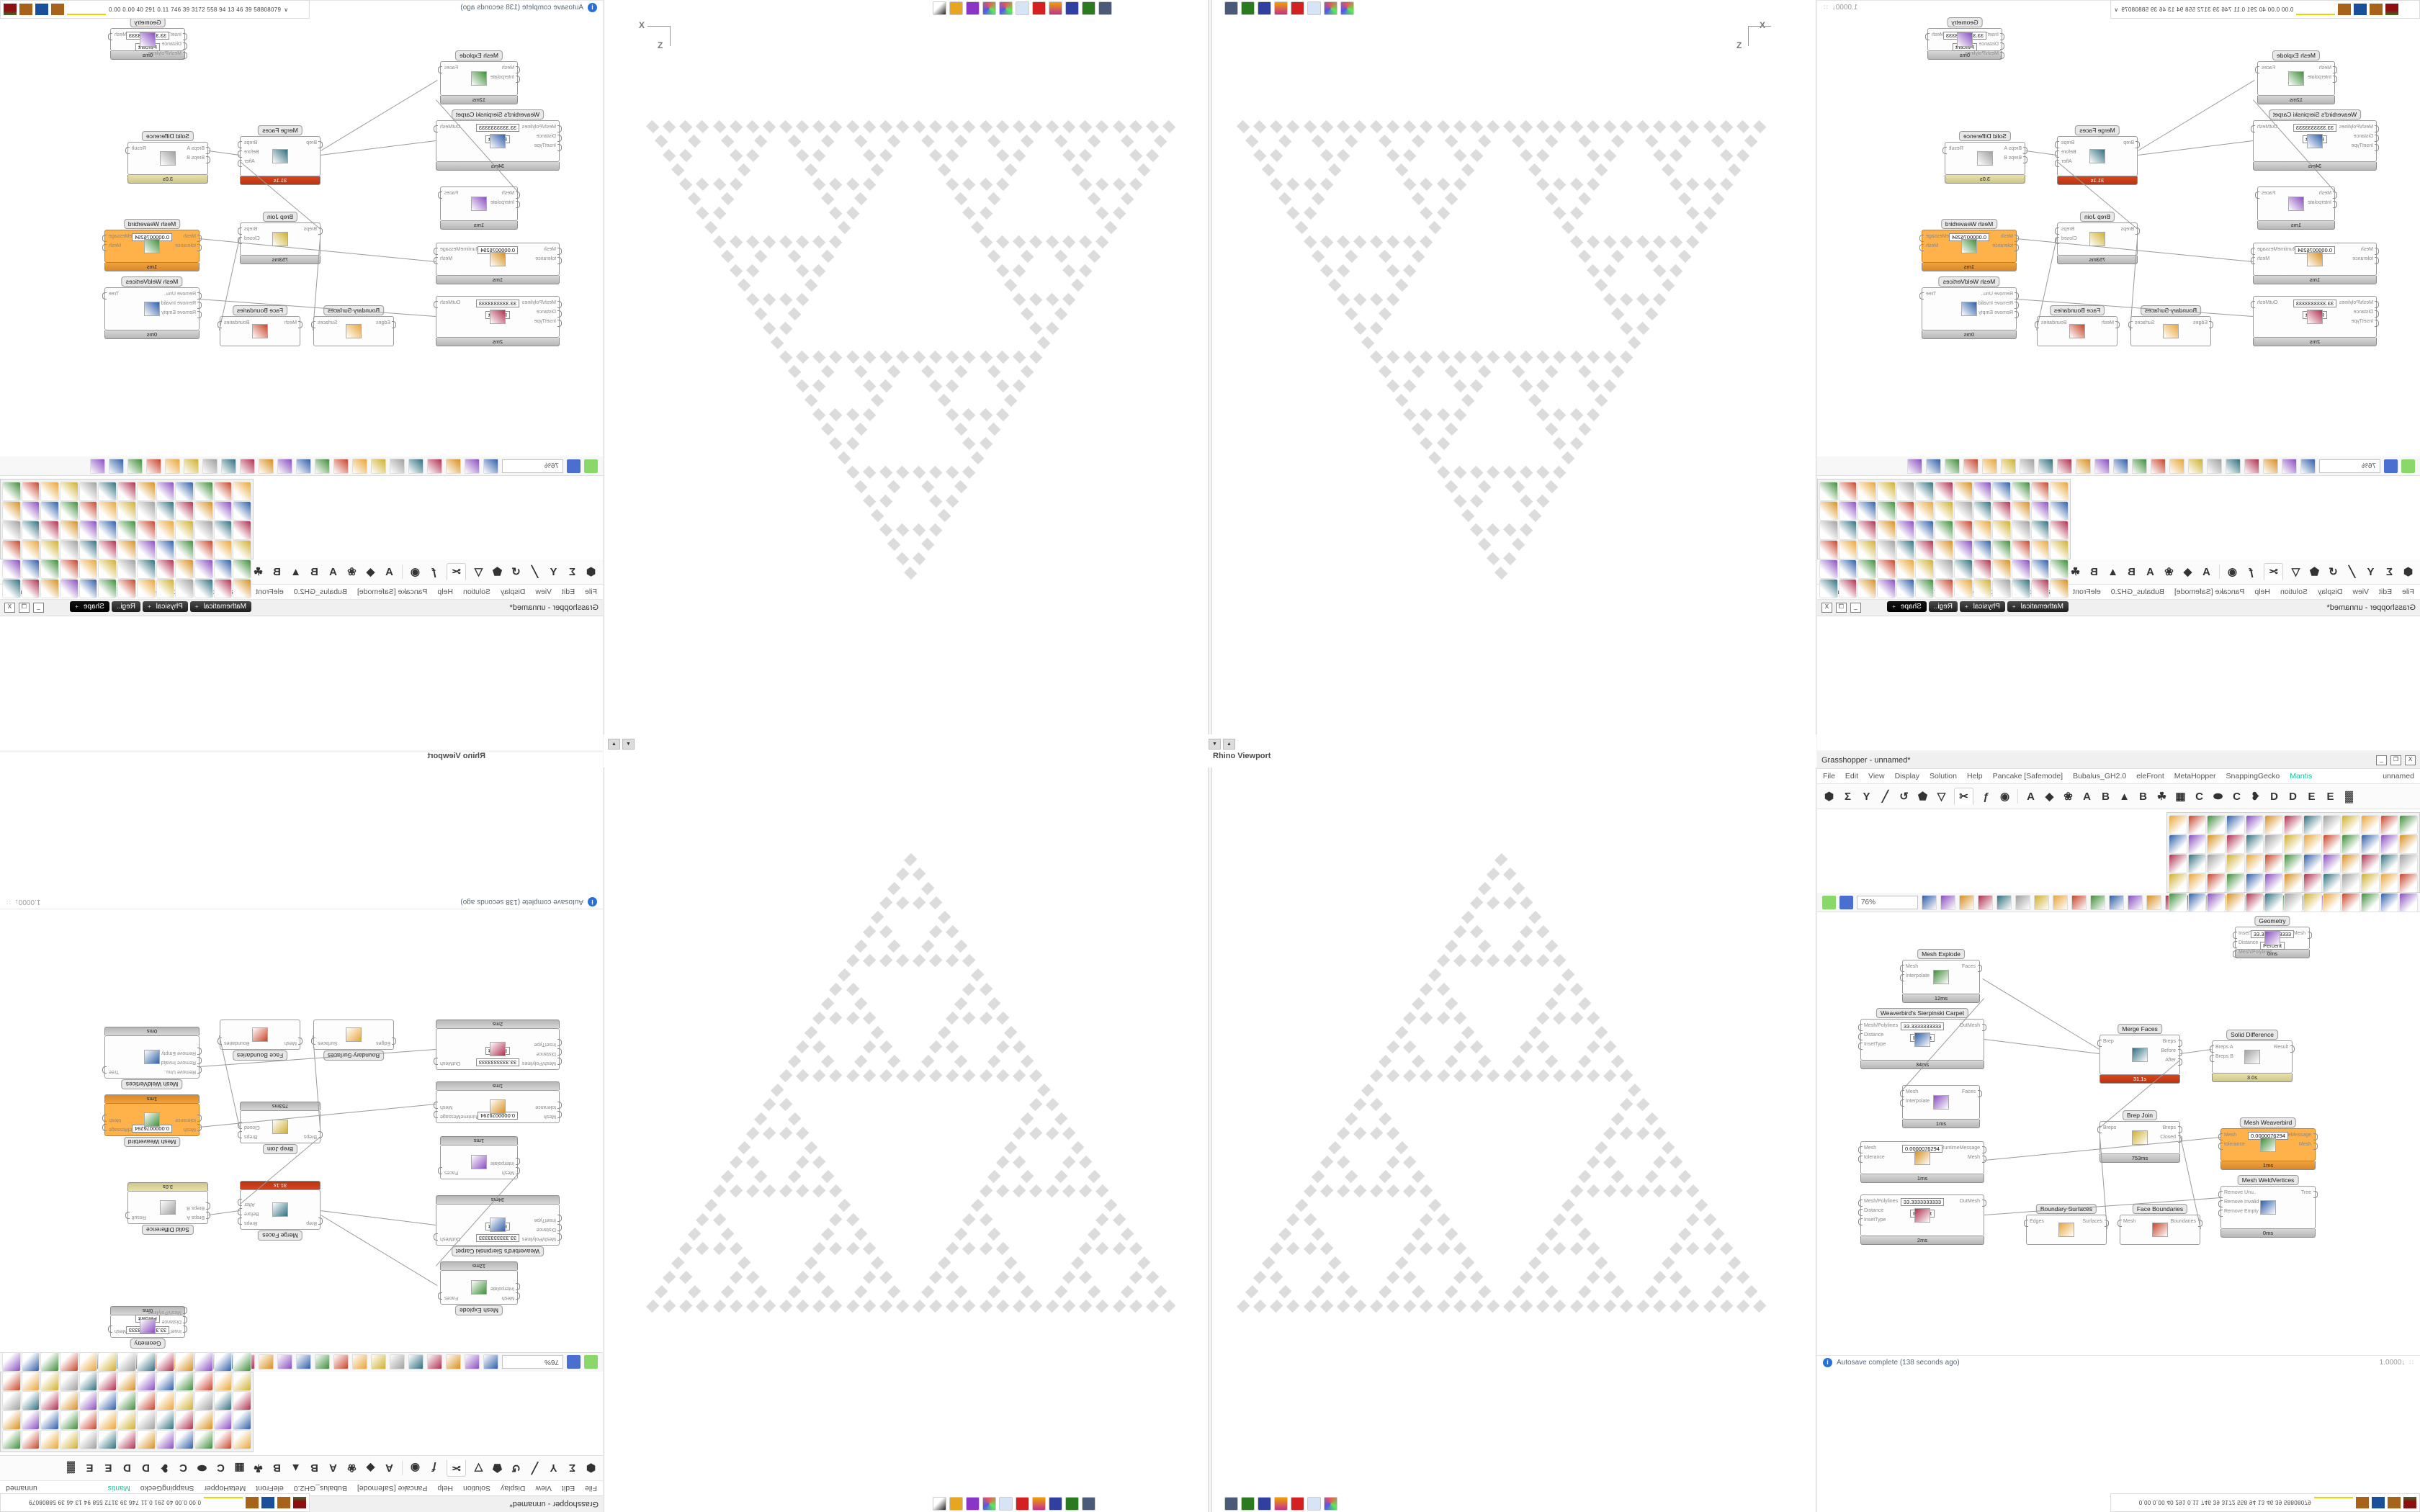 This screenshot has width=2420, height=1512. Describe the element at coordinates (164, 53) in the screenshot. I see `gh-input-port: Mesh/Polylines` at that location.